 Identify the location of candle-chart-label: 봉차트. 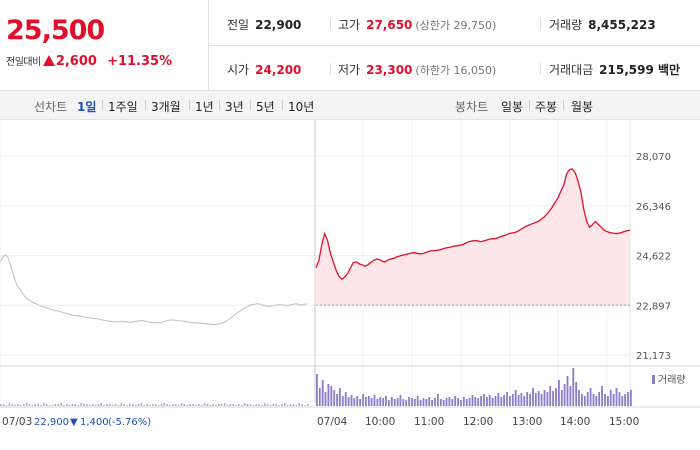
(472, 107).